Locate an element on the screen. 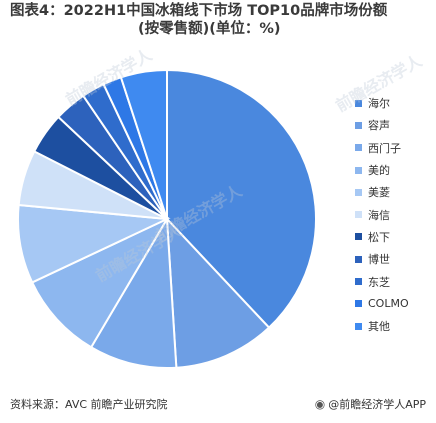 This screenshot has height=423, width=436. chart-title-line2: (按零售额)(单位：%) is located at coordinates (209, 29).